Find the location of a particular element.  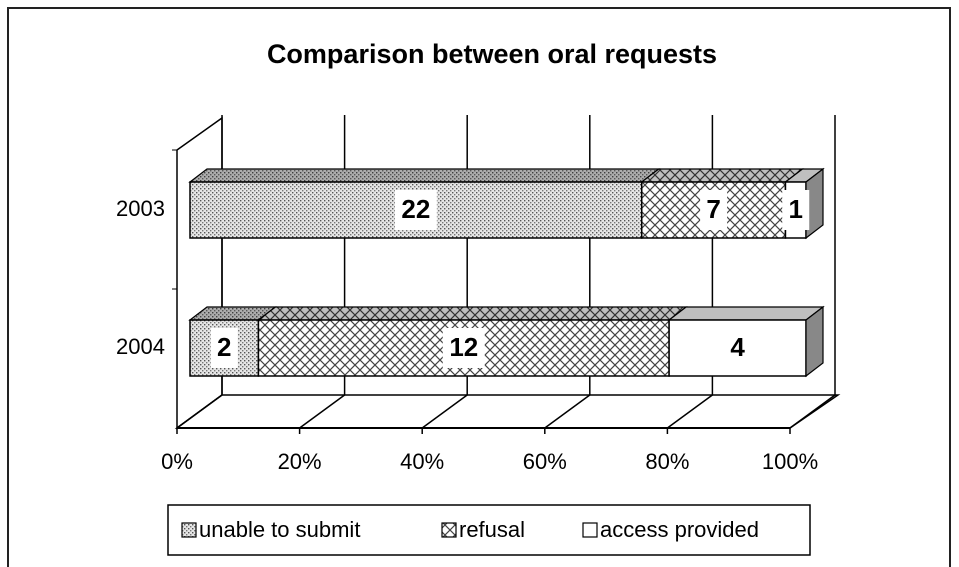

data-label: 12 is located at coordinates (463, 347).